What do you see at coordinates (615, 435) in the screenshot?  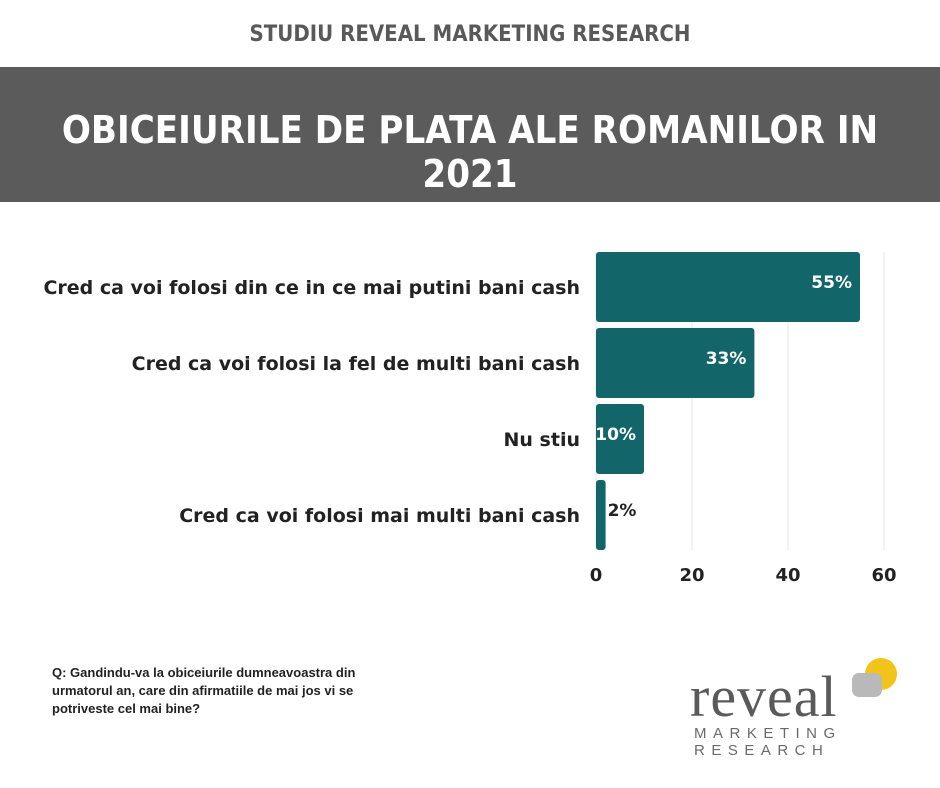 I see `value-label: 10%` at bounding box center [615, 435].